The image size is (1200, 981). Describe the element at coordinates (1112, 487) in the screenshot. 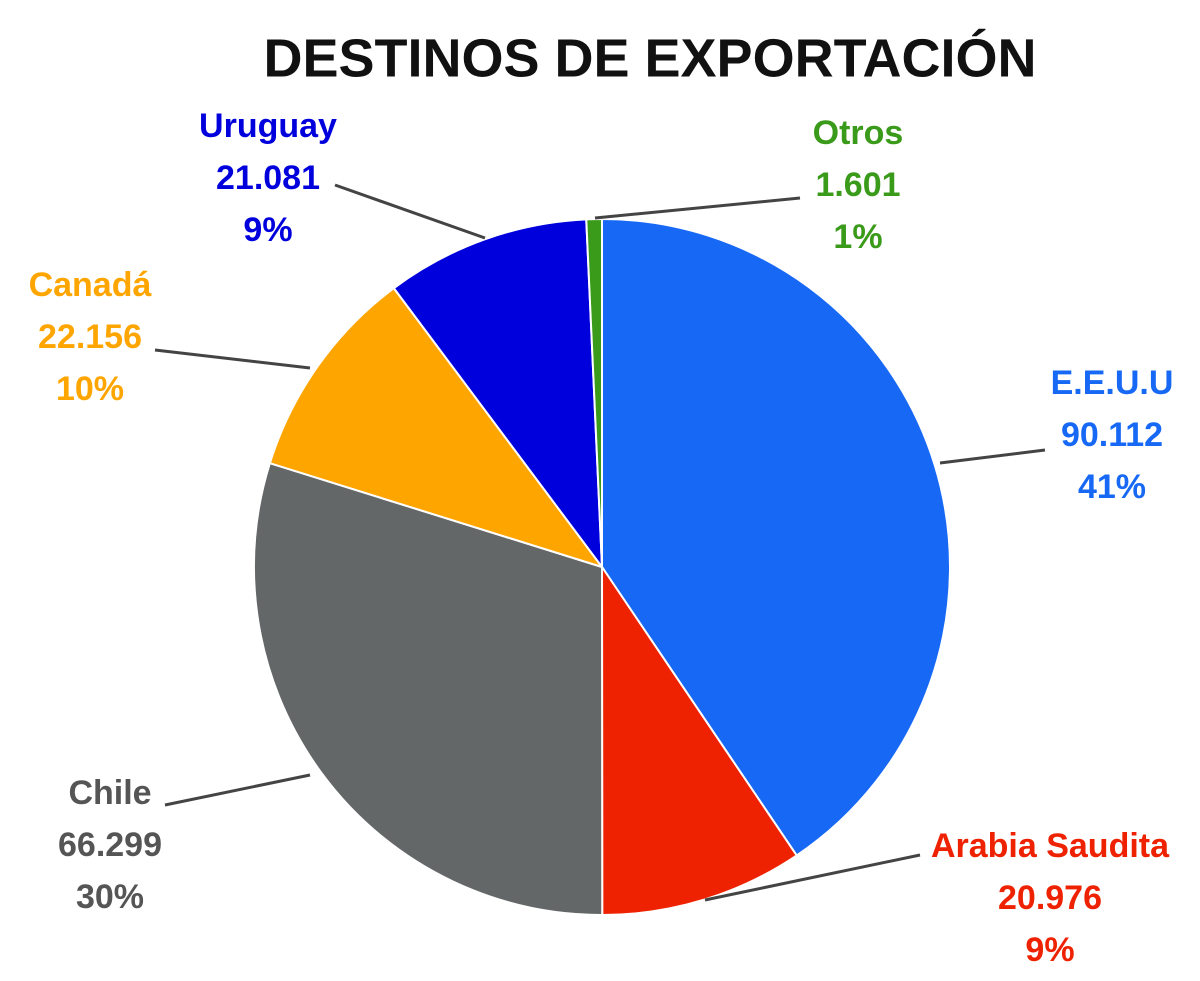

I see `percent-label: 41%` at that location.